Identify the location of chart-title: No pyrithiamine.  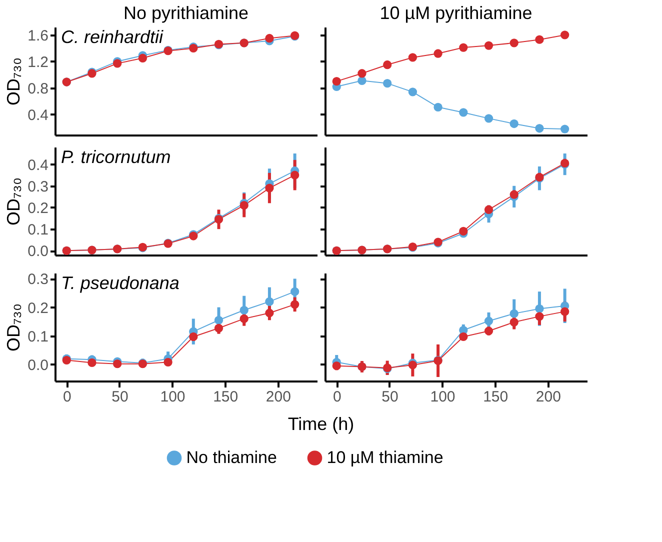
(186, 13).